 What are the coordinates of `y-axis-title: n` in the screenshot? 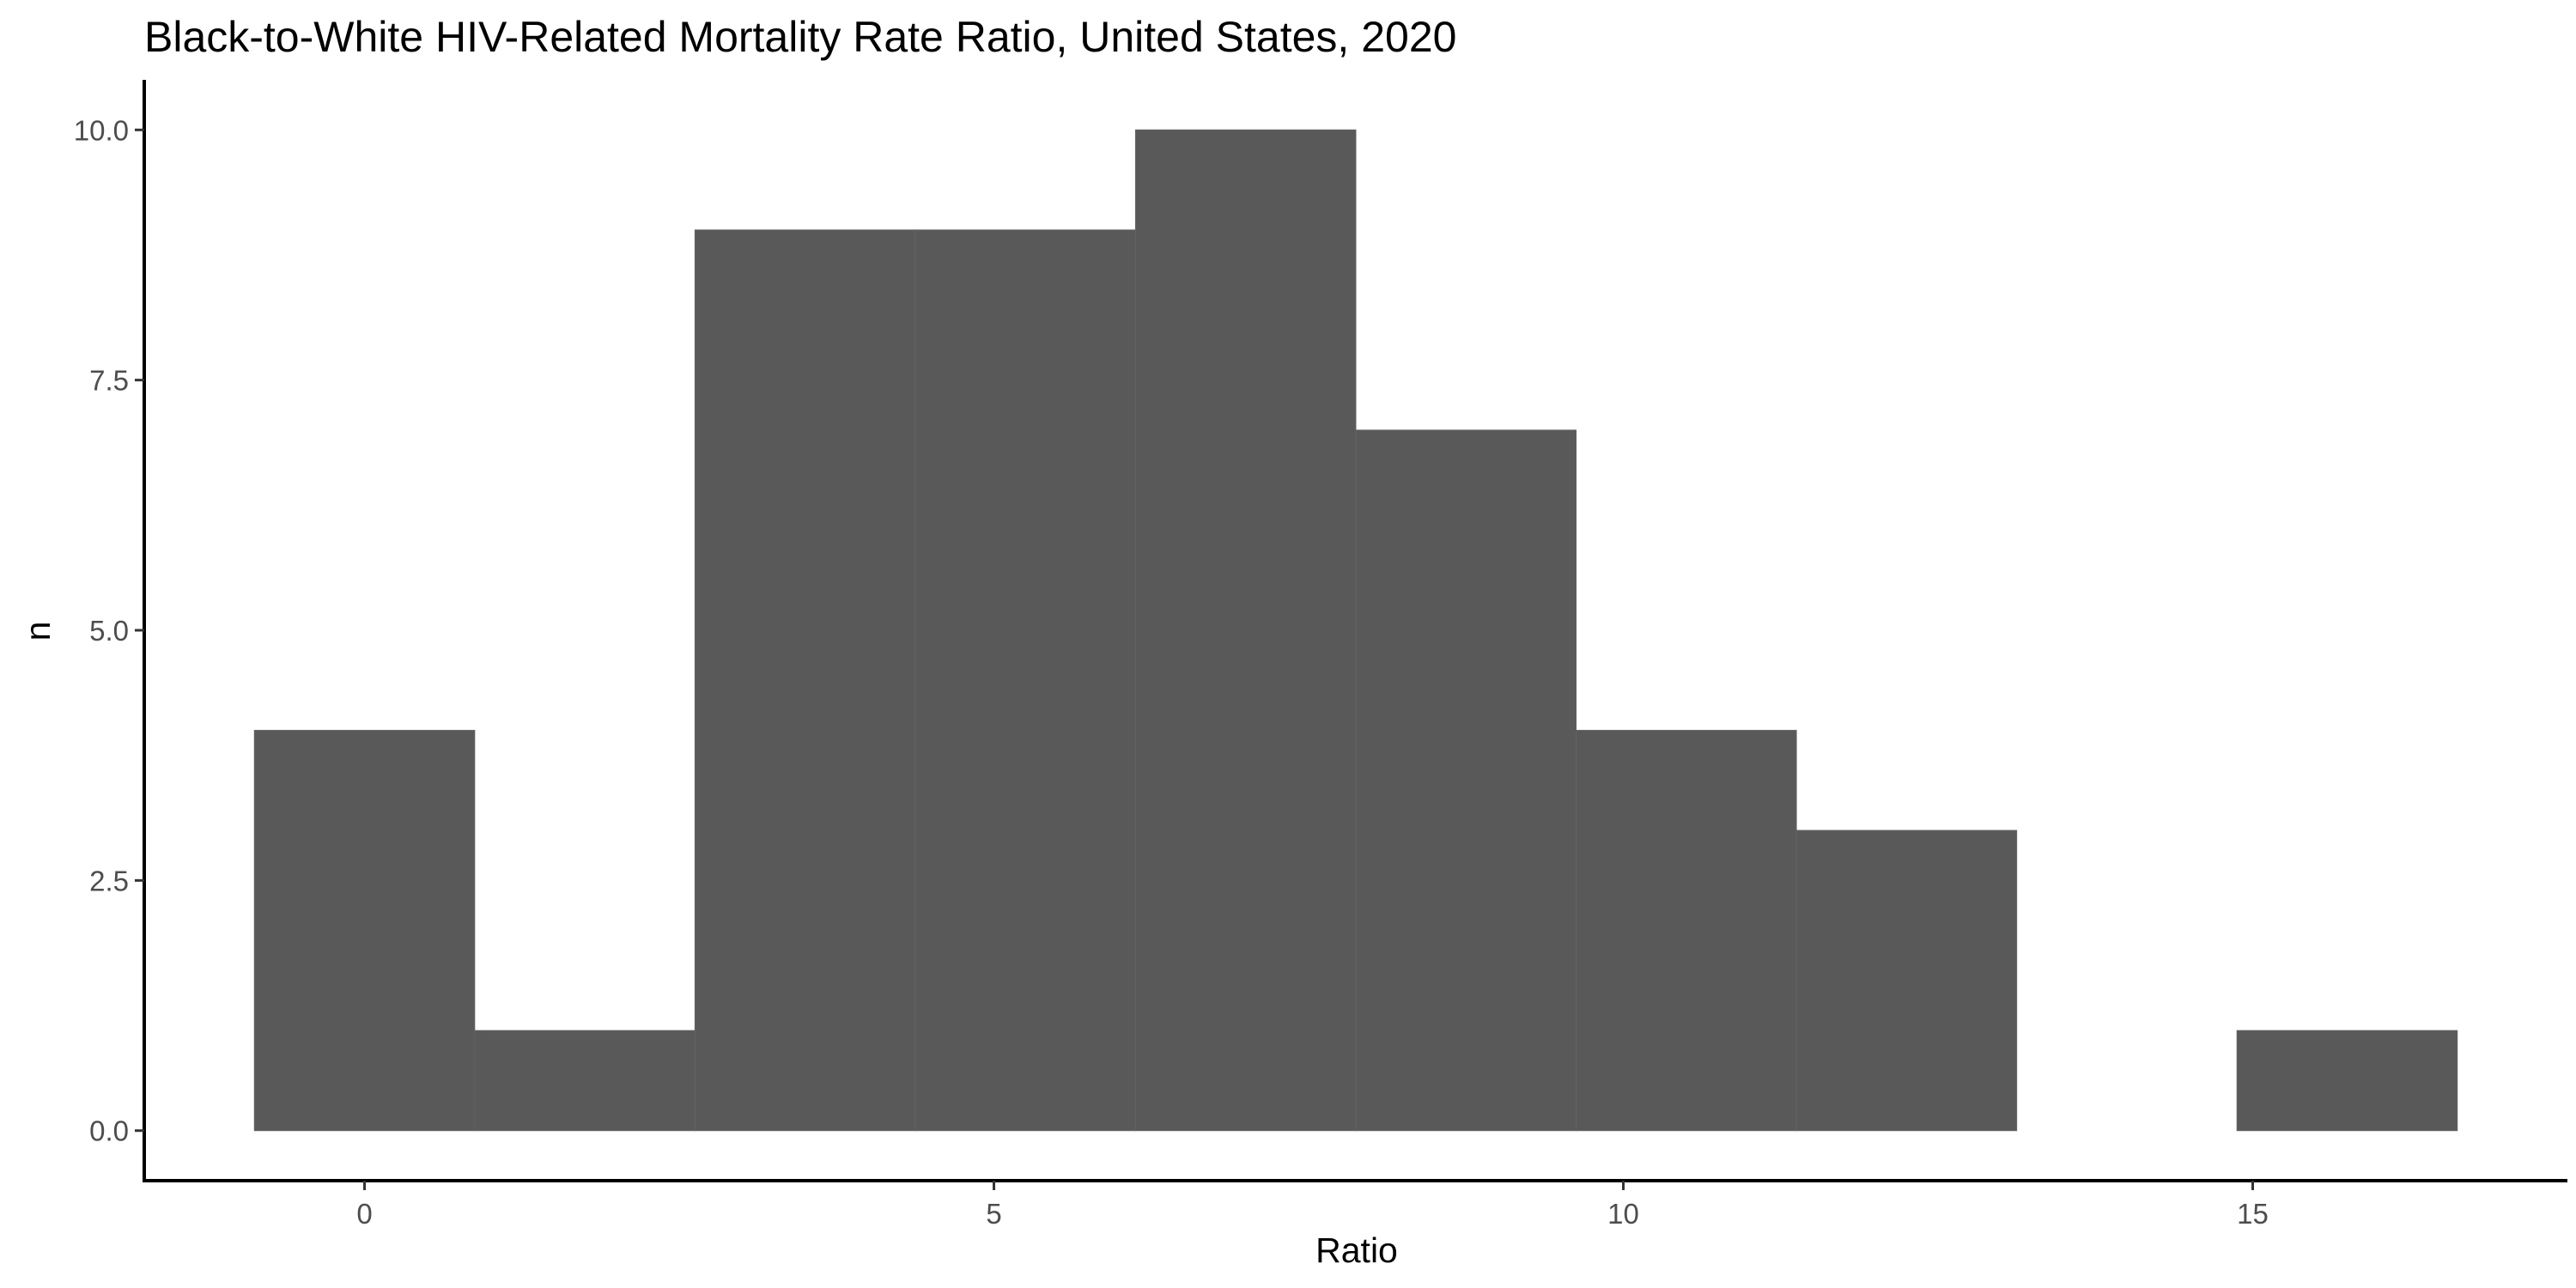 It's located at (38, 631).